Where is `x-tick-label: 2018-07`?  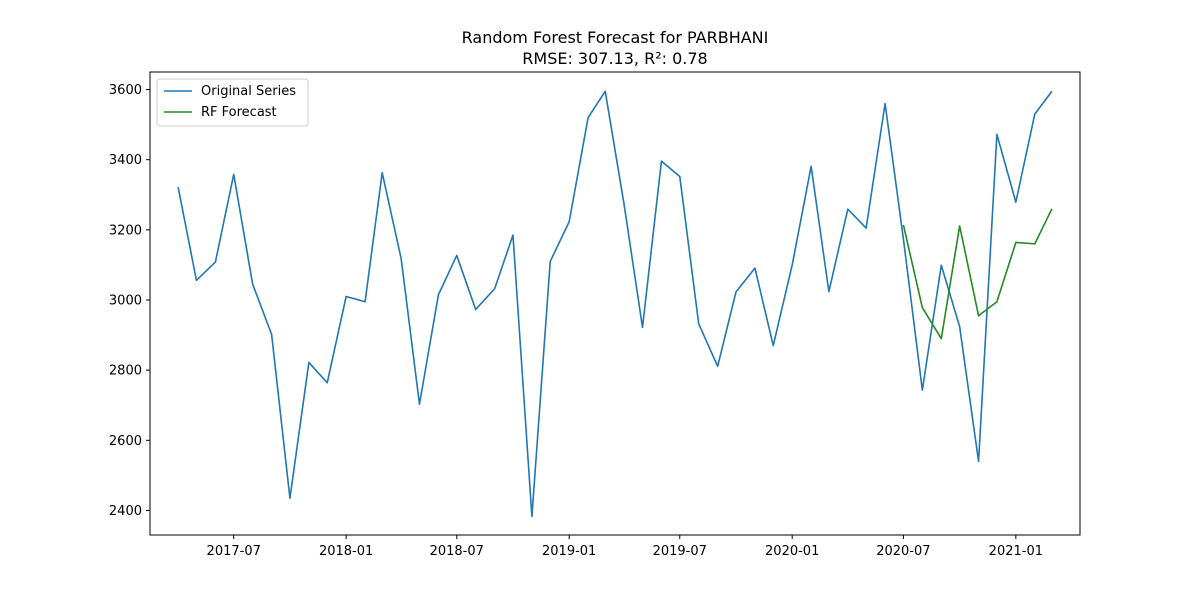
x-tick-label: 2018-07 is located at coordinates (457, 551).